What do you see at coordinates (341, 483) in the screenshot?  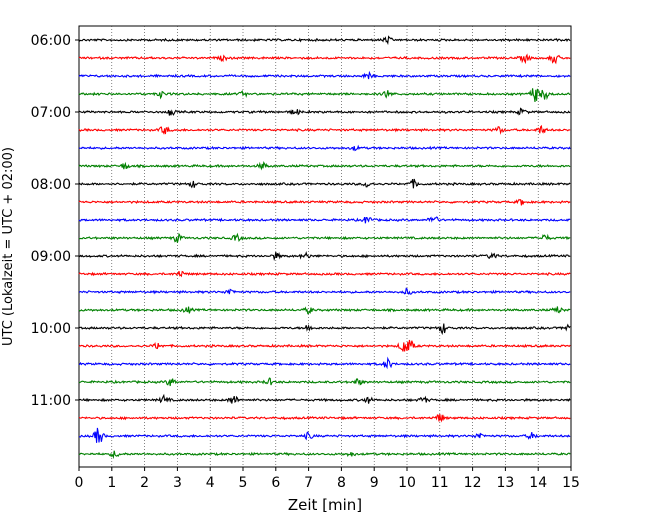 I see `x-tick-label: 8` at bounding box center [341, 483].